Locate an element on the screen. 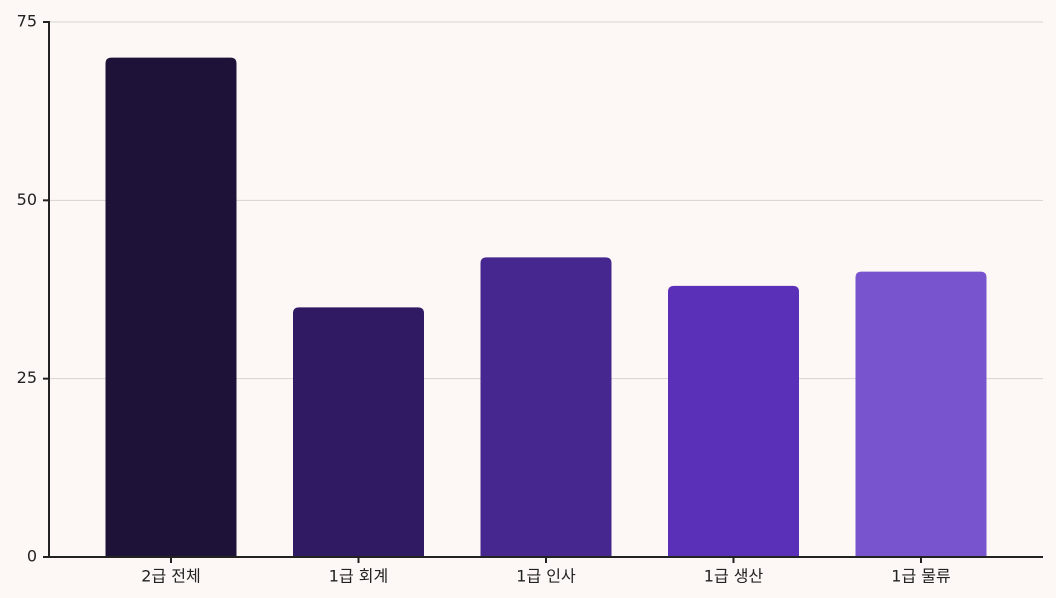  x-tick-label: 1급 물류 is located at coordinates (920, 576).